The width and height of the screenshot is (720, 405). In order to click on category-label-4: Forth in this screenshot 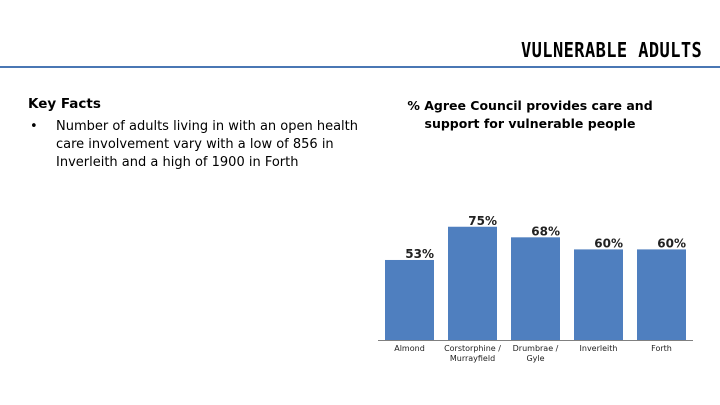, I will do `click(661, 348)`.